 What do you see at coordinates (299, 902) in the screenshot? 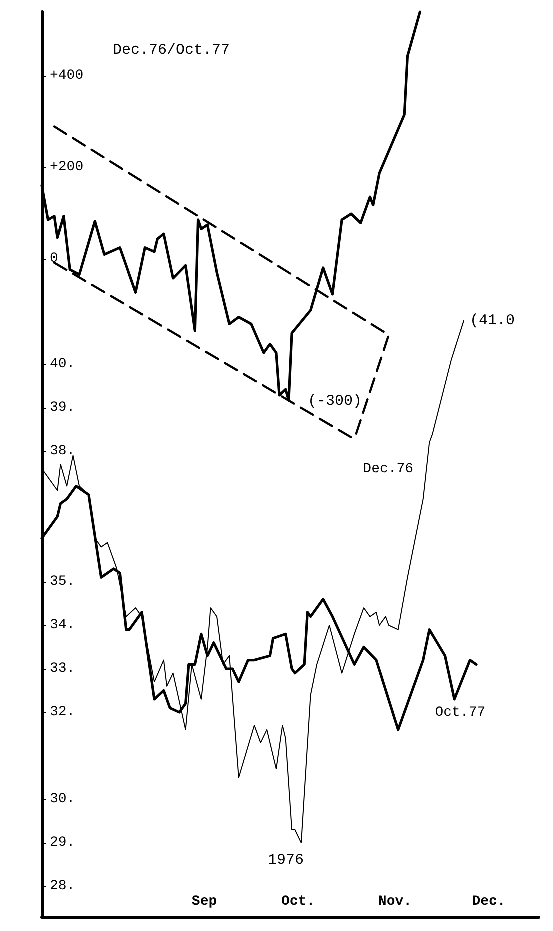
I see `x-tick-label: Oct.` at bounding box center [299, 902].